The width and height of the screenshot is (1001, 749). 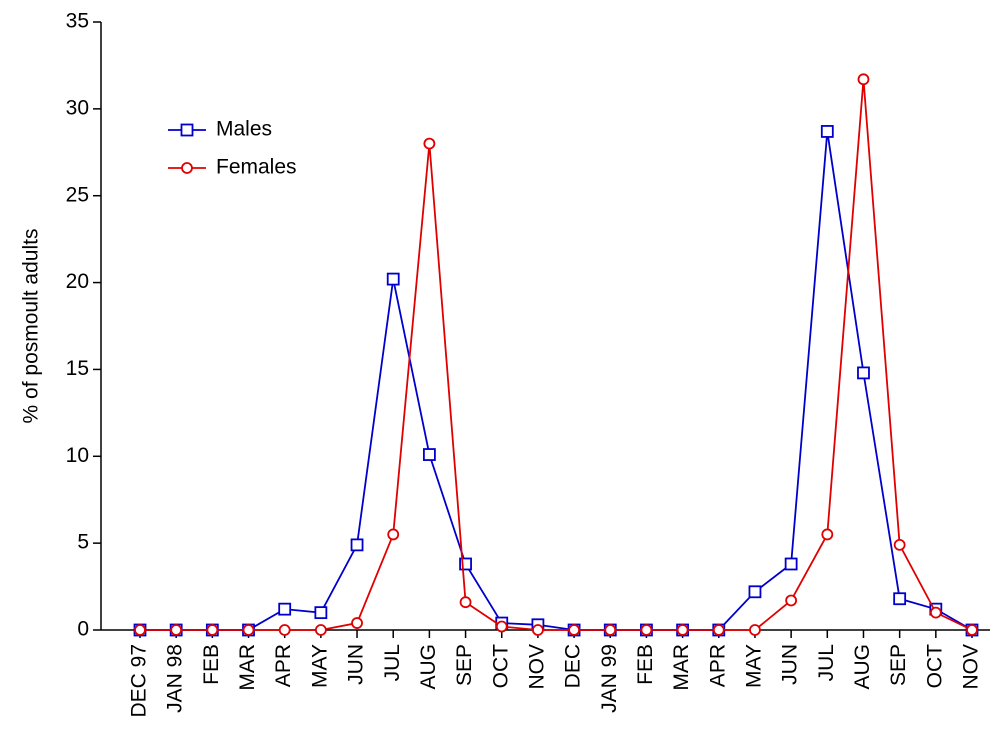 What do you see at coordinates (31, 326) in the screenshot?
I see `y-axis-label: % of posmoult adults` at bounding box center [31, 326].